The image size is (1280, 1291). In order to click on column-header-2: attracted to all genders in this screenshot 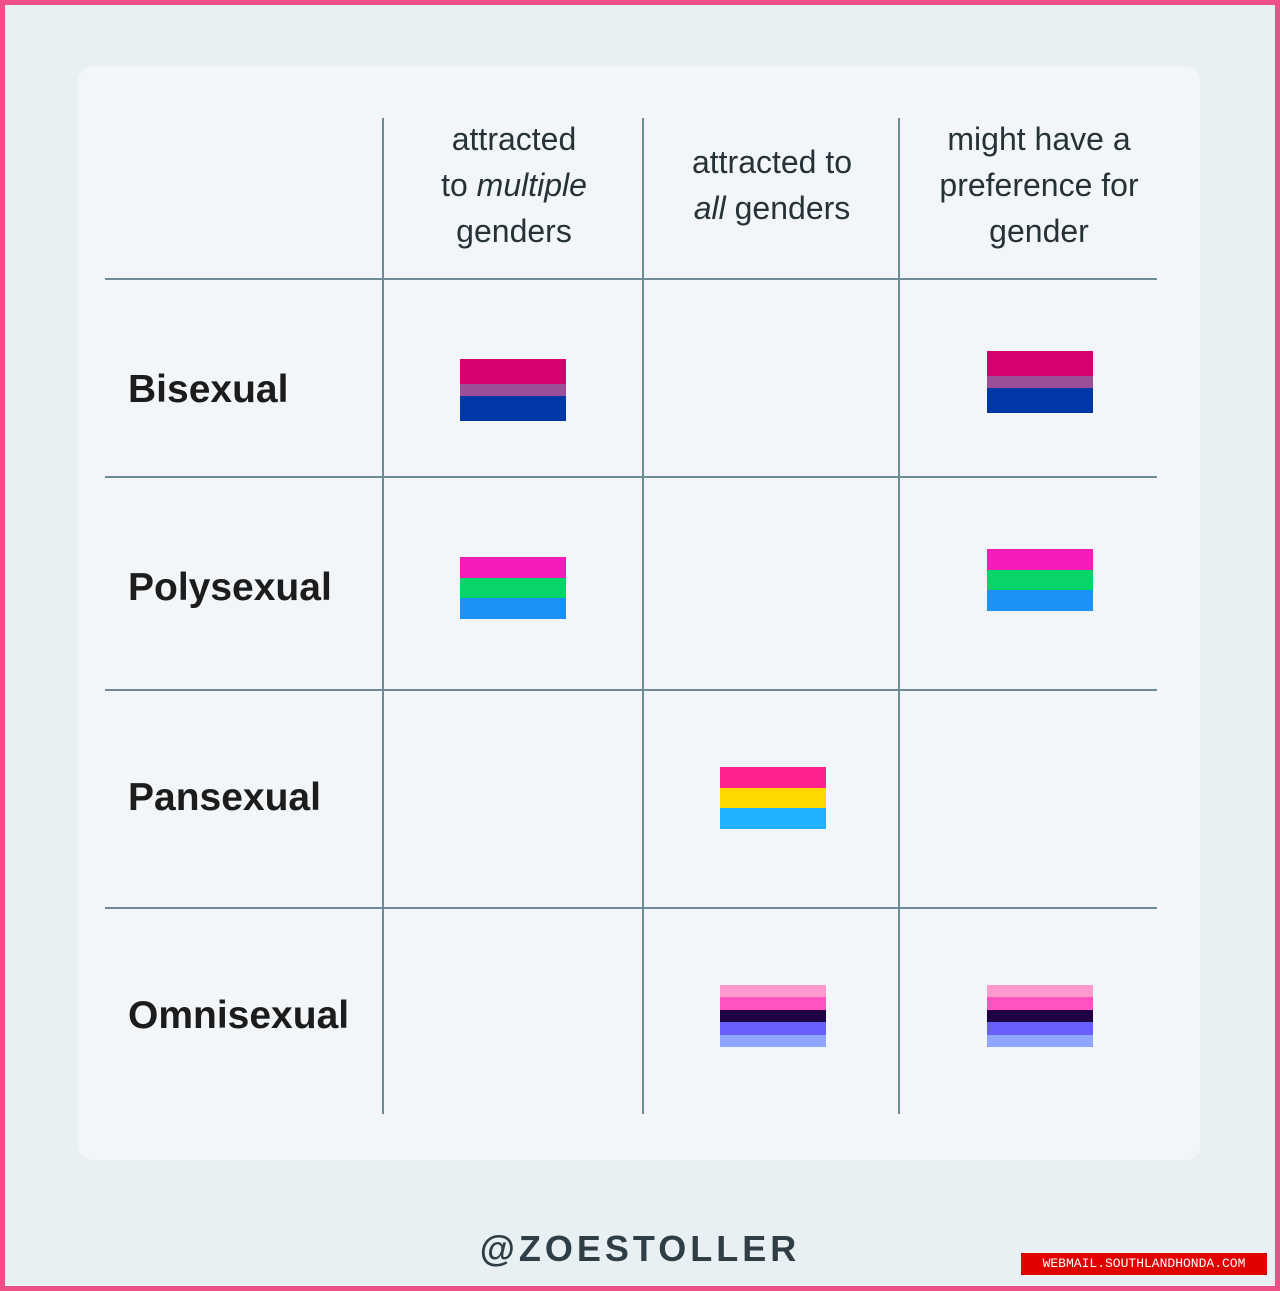, I will do `click(772, 185)`.